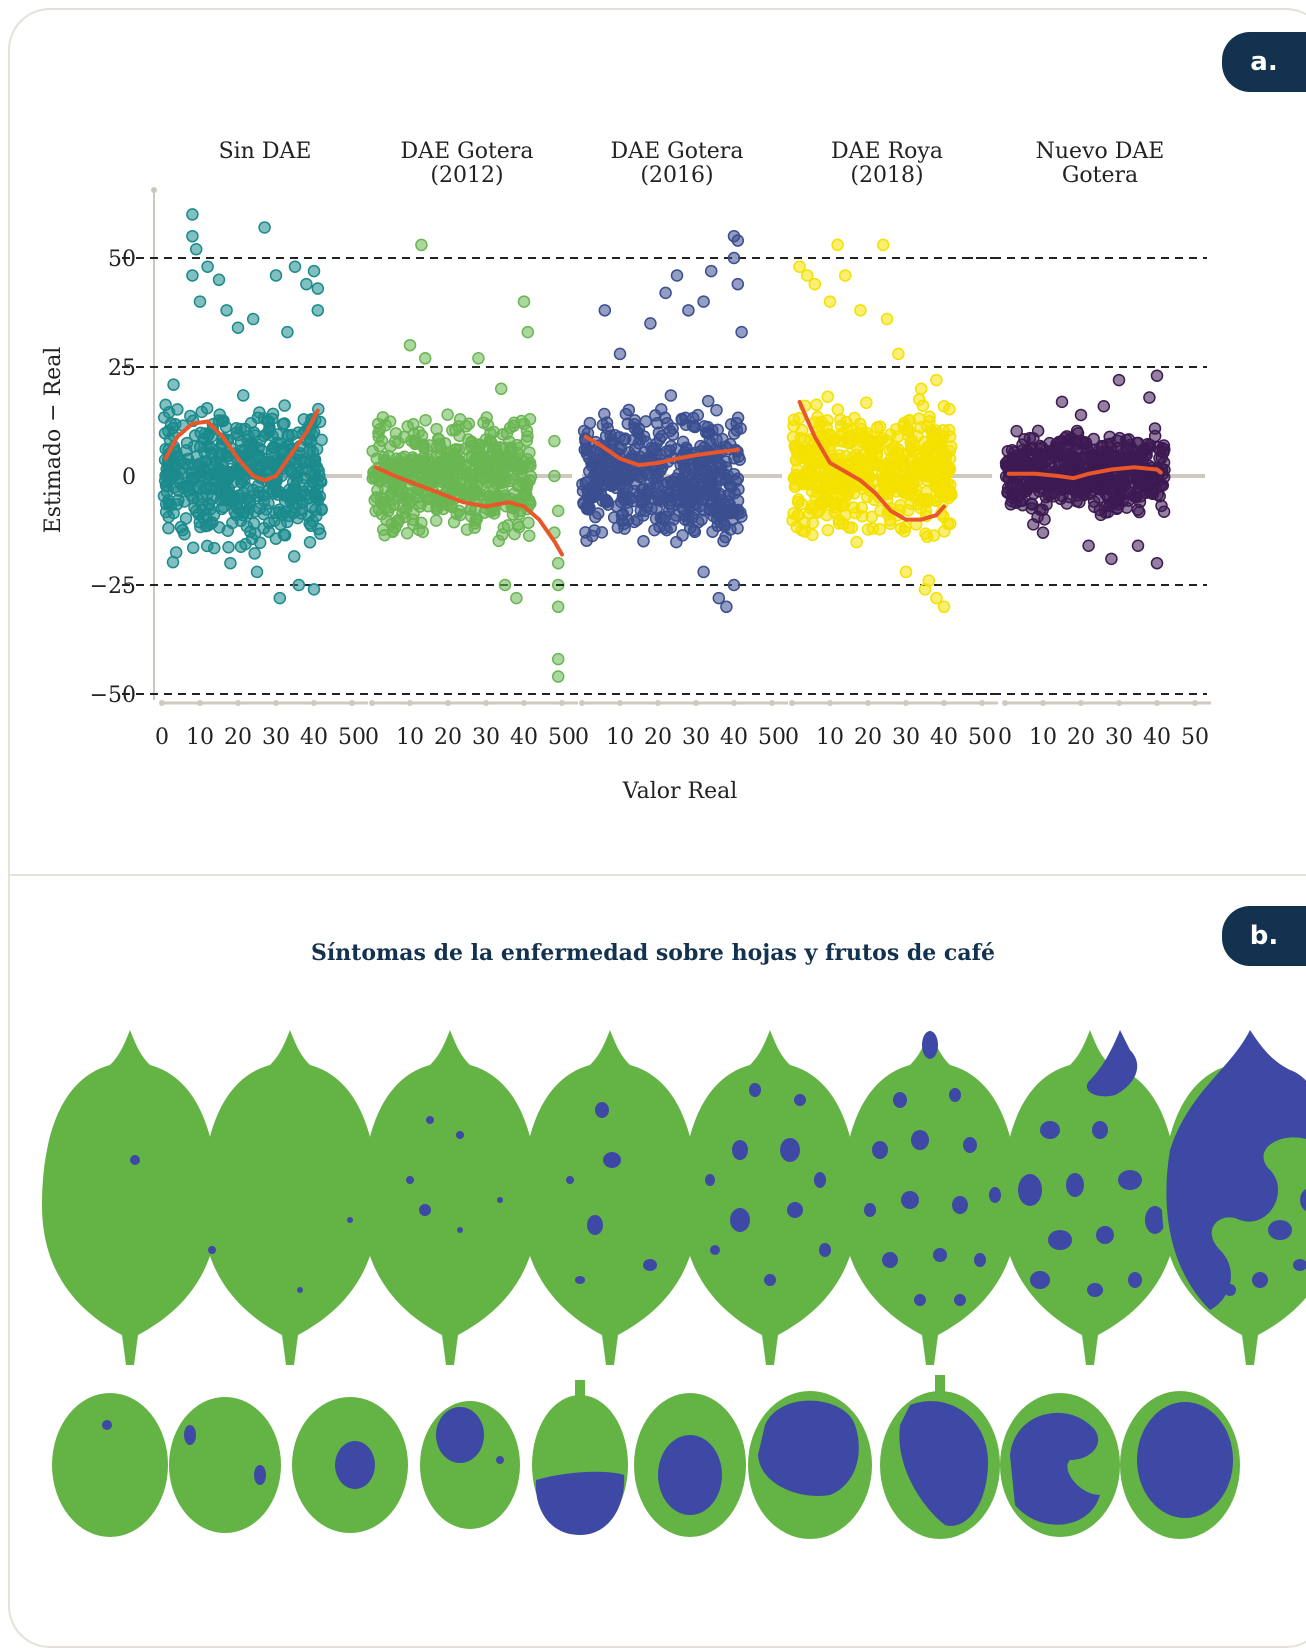 The width and height of the screenshot is (1306, 1648). What do you see at coordinates (871, 460) in the screenshot?
I see `trend-line` at bounding box center [871, 460].